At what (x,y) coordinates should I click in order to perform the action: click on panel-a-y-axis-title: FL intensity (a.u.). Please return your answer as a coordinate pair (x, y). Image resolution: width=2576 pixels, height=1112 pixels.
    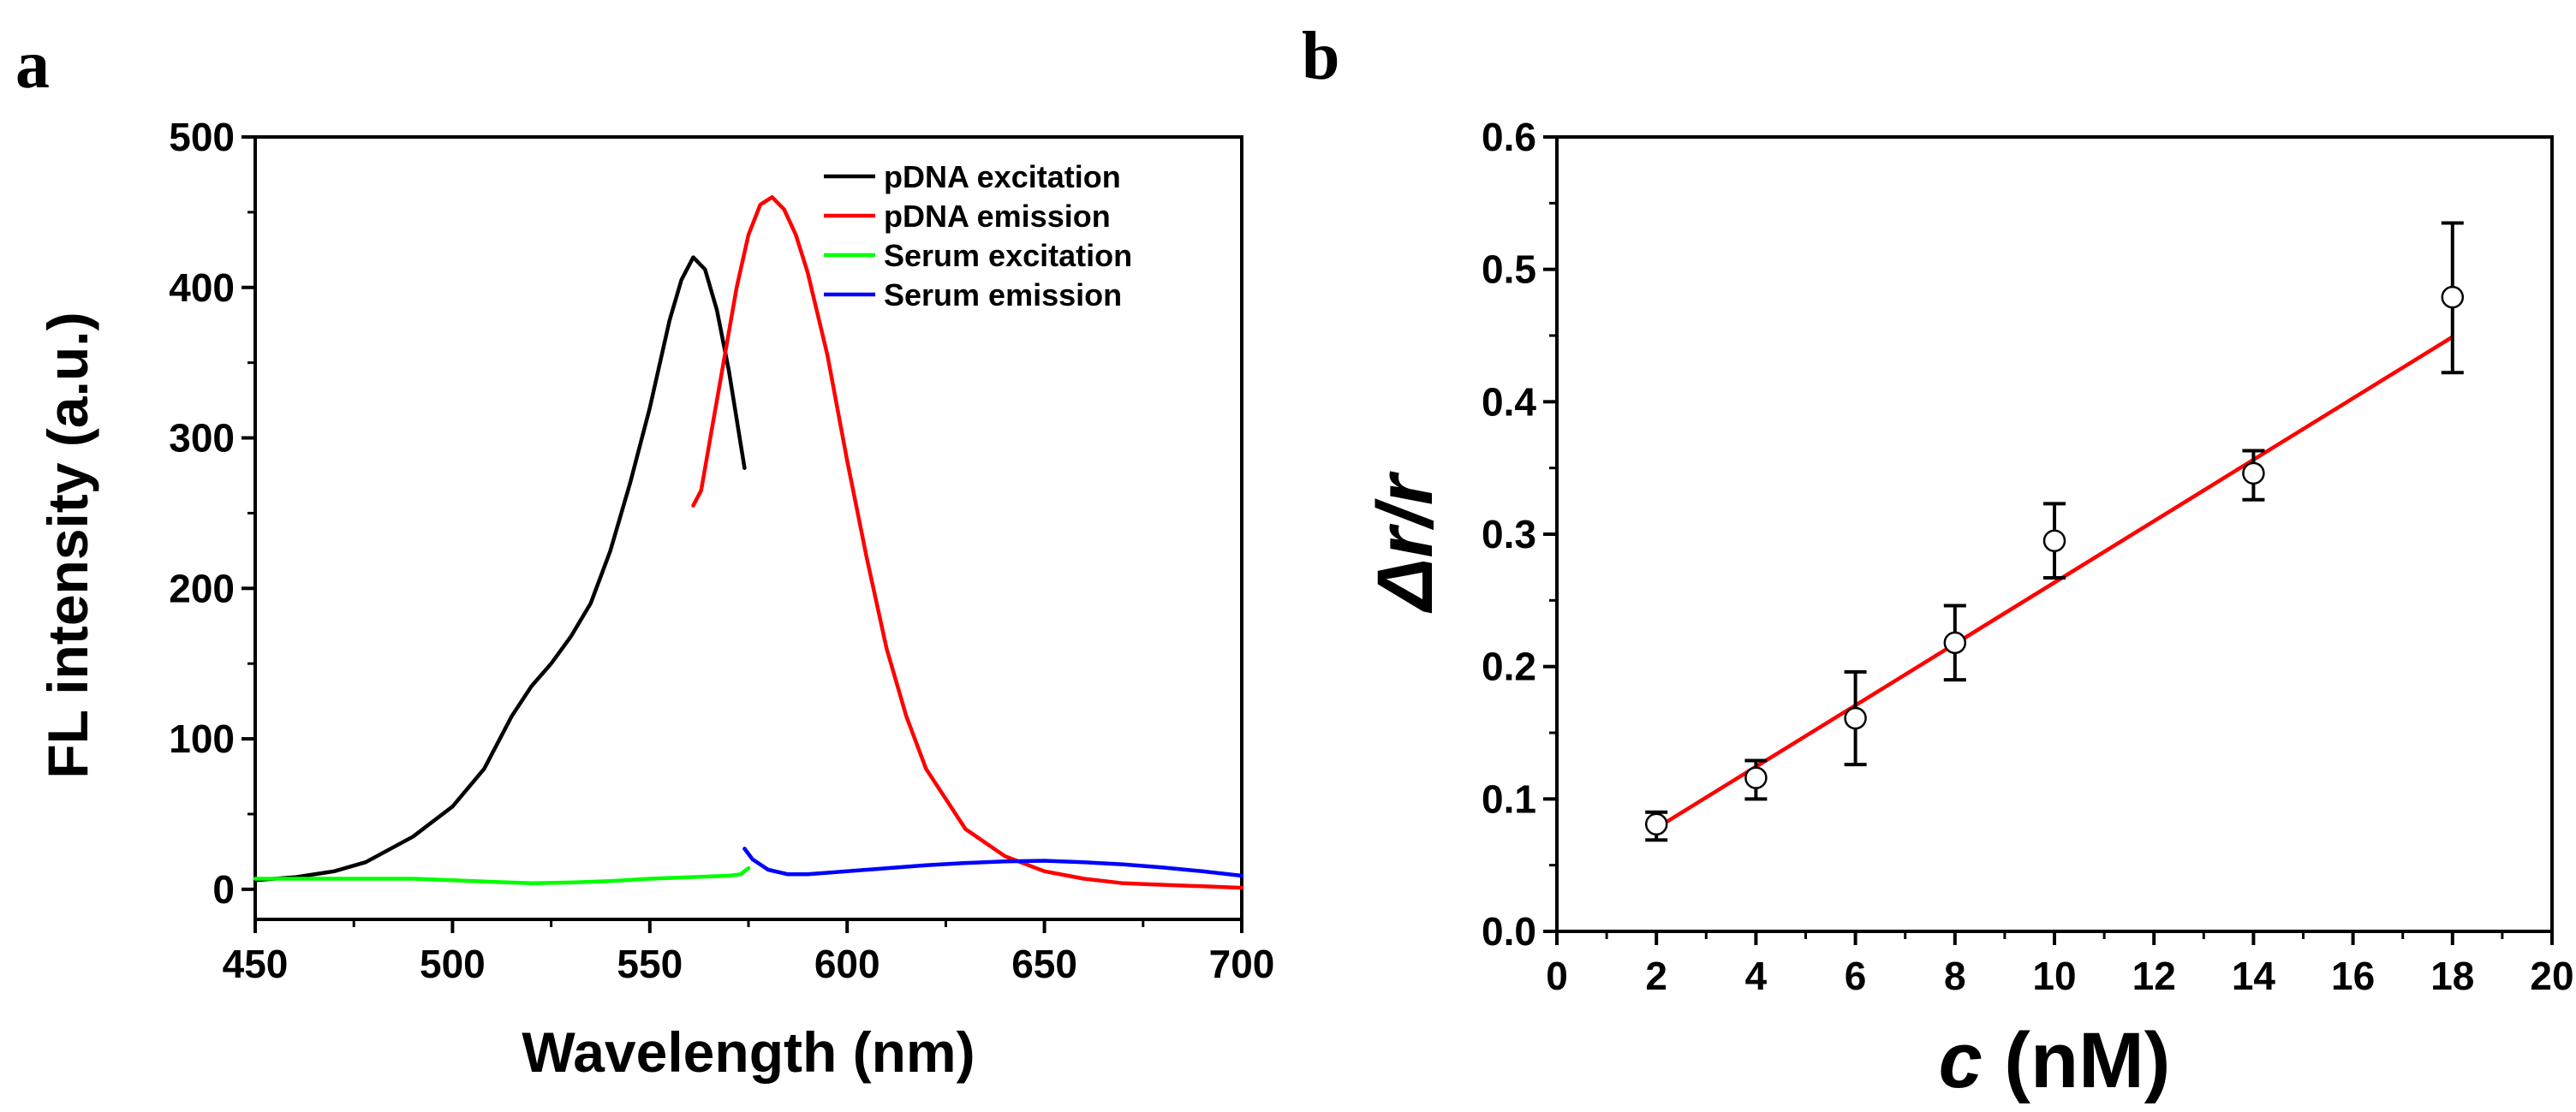
    Looking at the image, I should click on (67, 545).